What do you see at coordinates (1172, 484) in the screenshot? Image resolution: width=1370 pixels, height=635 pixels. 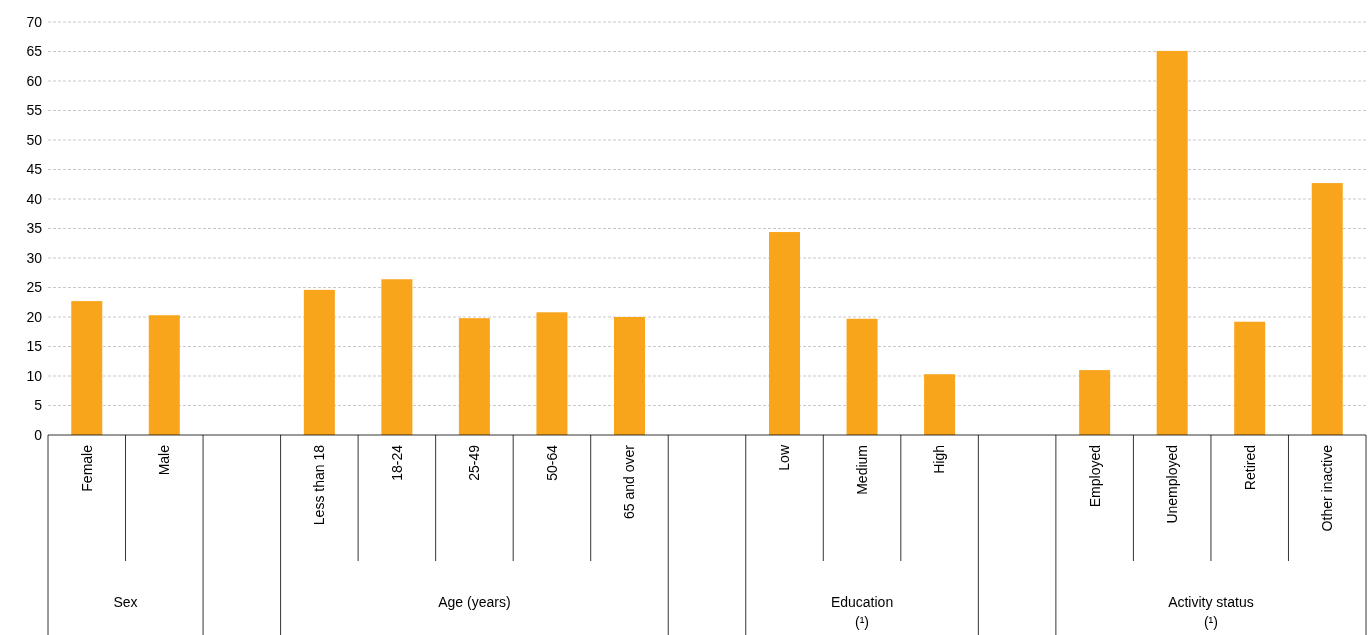 I see `x-tick-label: Unemployed` at bounding box center [1172, 484].